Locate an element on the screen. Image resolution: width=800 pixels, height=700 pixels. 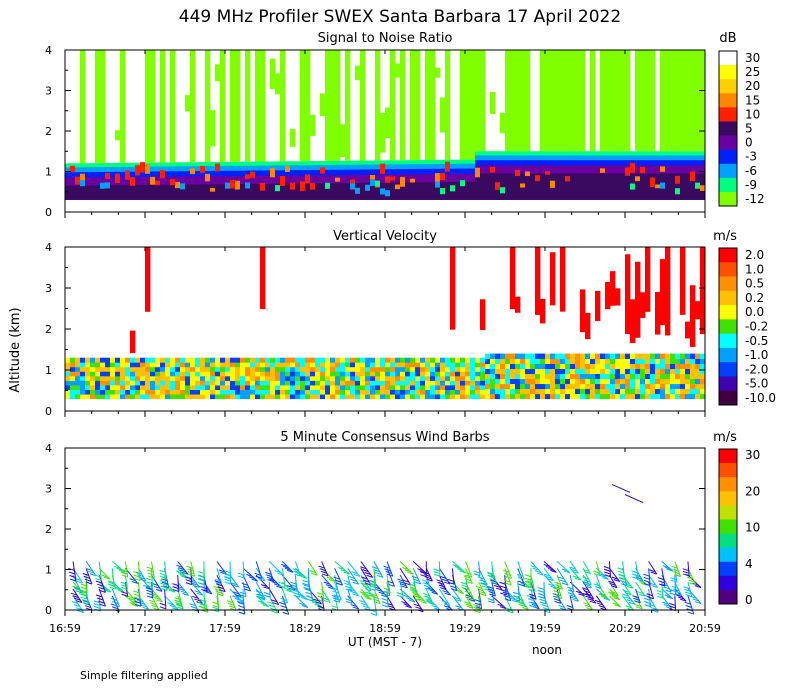
colorbar-swatch is located at coordinates (728, 143).